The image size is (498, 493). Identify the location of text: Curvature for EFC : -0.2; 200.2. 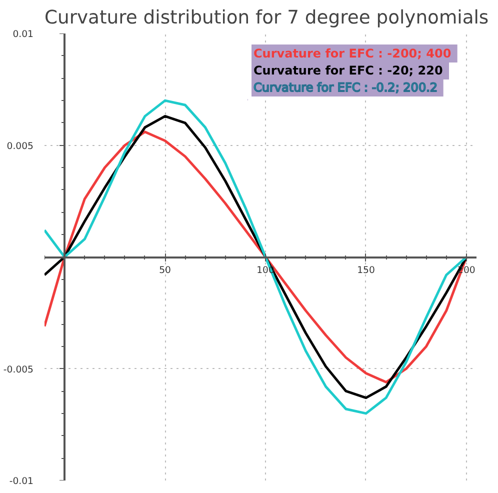
(346, 87).